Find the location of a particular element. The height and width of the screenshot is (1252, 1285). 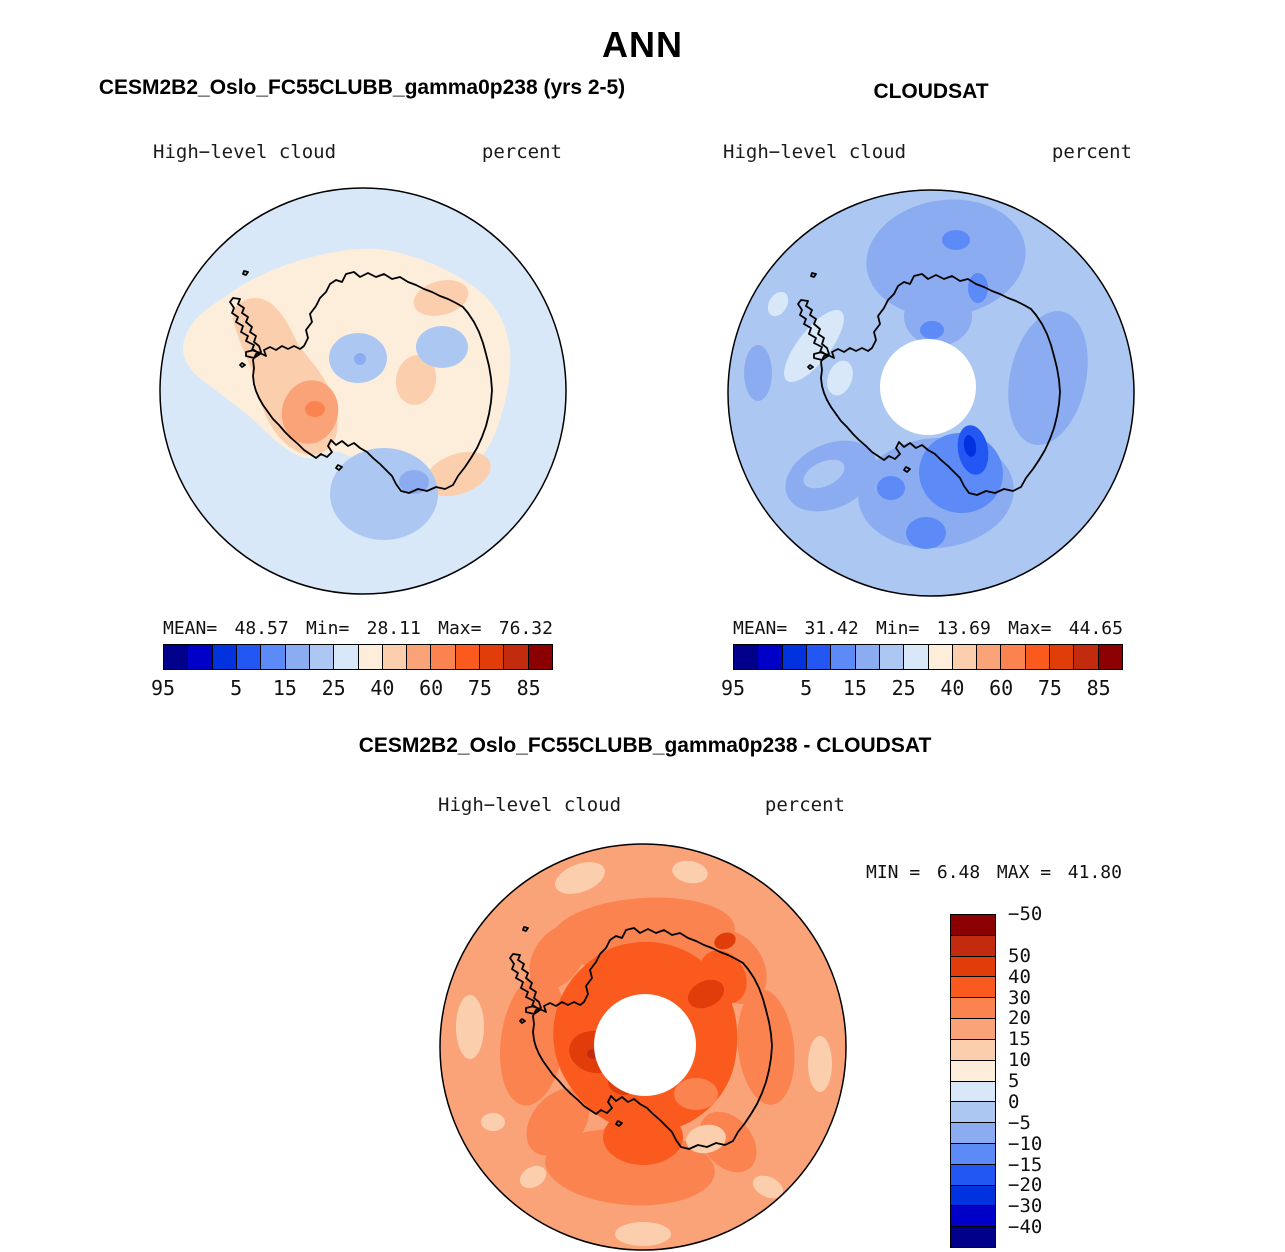

min-label: MIN = is located at coordinates (893, 872).